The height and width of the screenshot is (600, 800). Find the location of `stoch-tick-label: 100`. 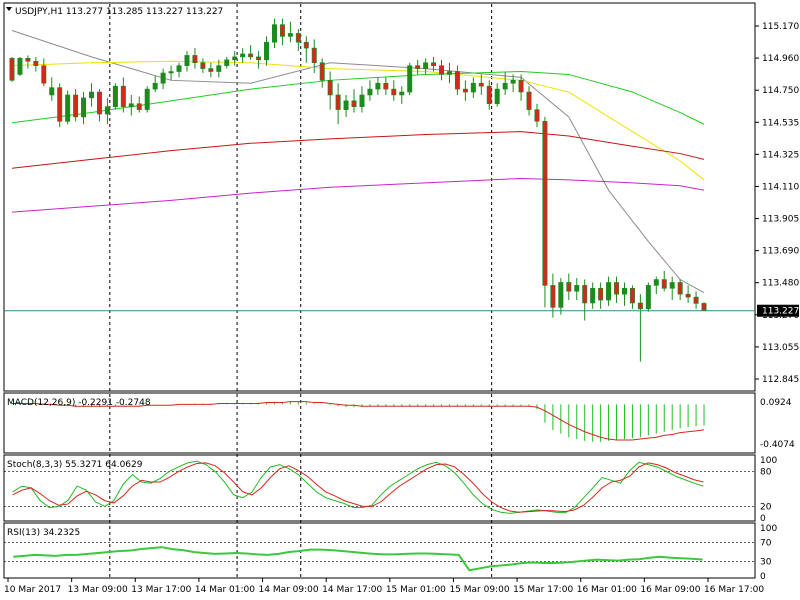

stoch-tick-label: 100 is located at coordinates (768, 461).